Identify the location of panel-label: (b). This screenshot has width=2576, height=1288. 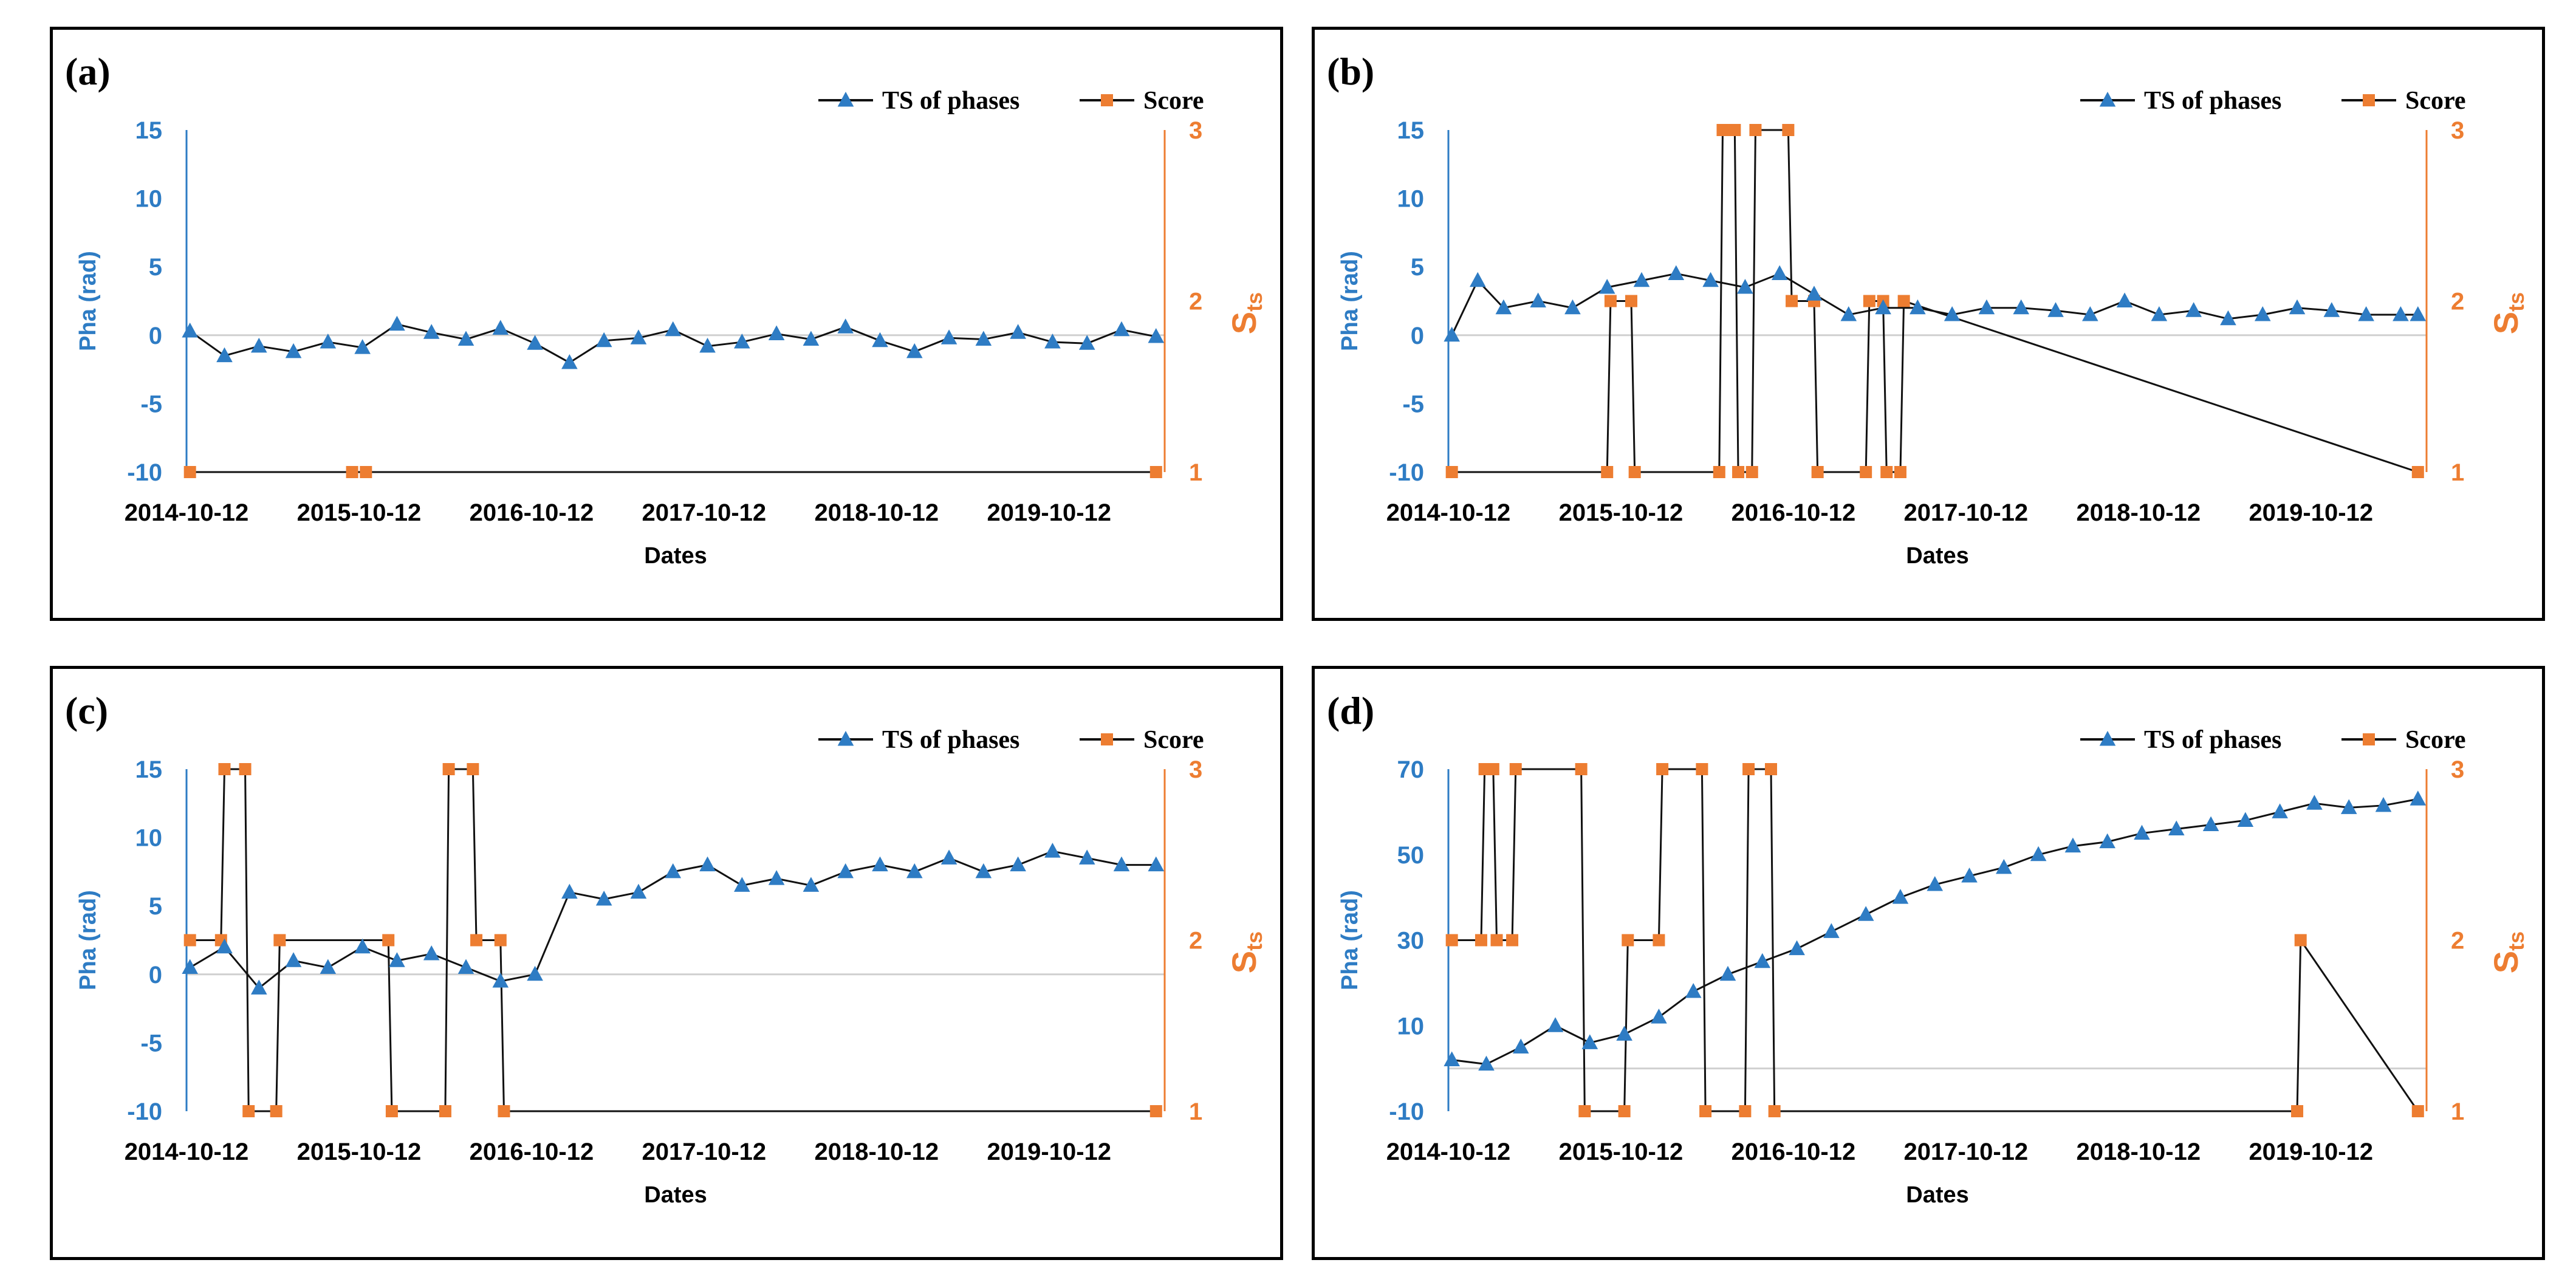
(1350, 71).